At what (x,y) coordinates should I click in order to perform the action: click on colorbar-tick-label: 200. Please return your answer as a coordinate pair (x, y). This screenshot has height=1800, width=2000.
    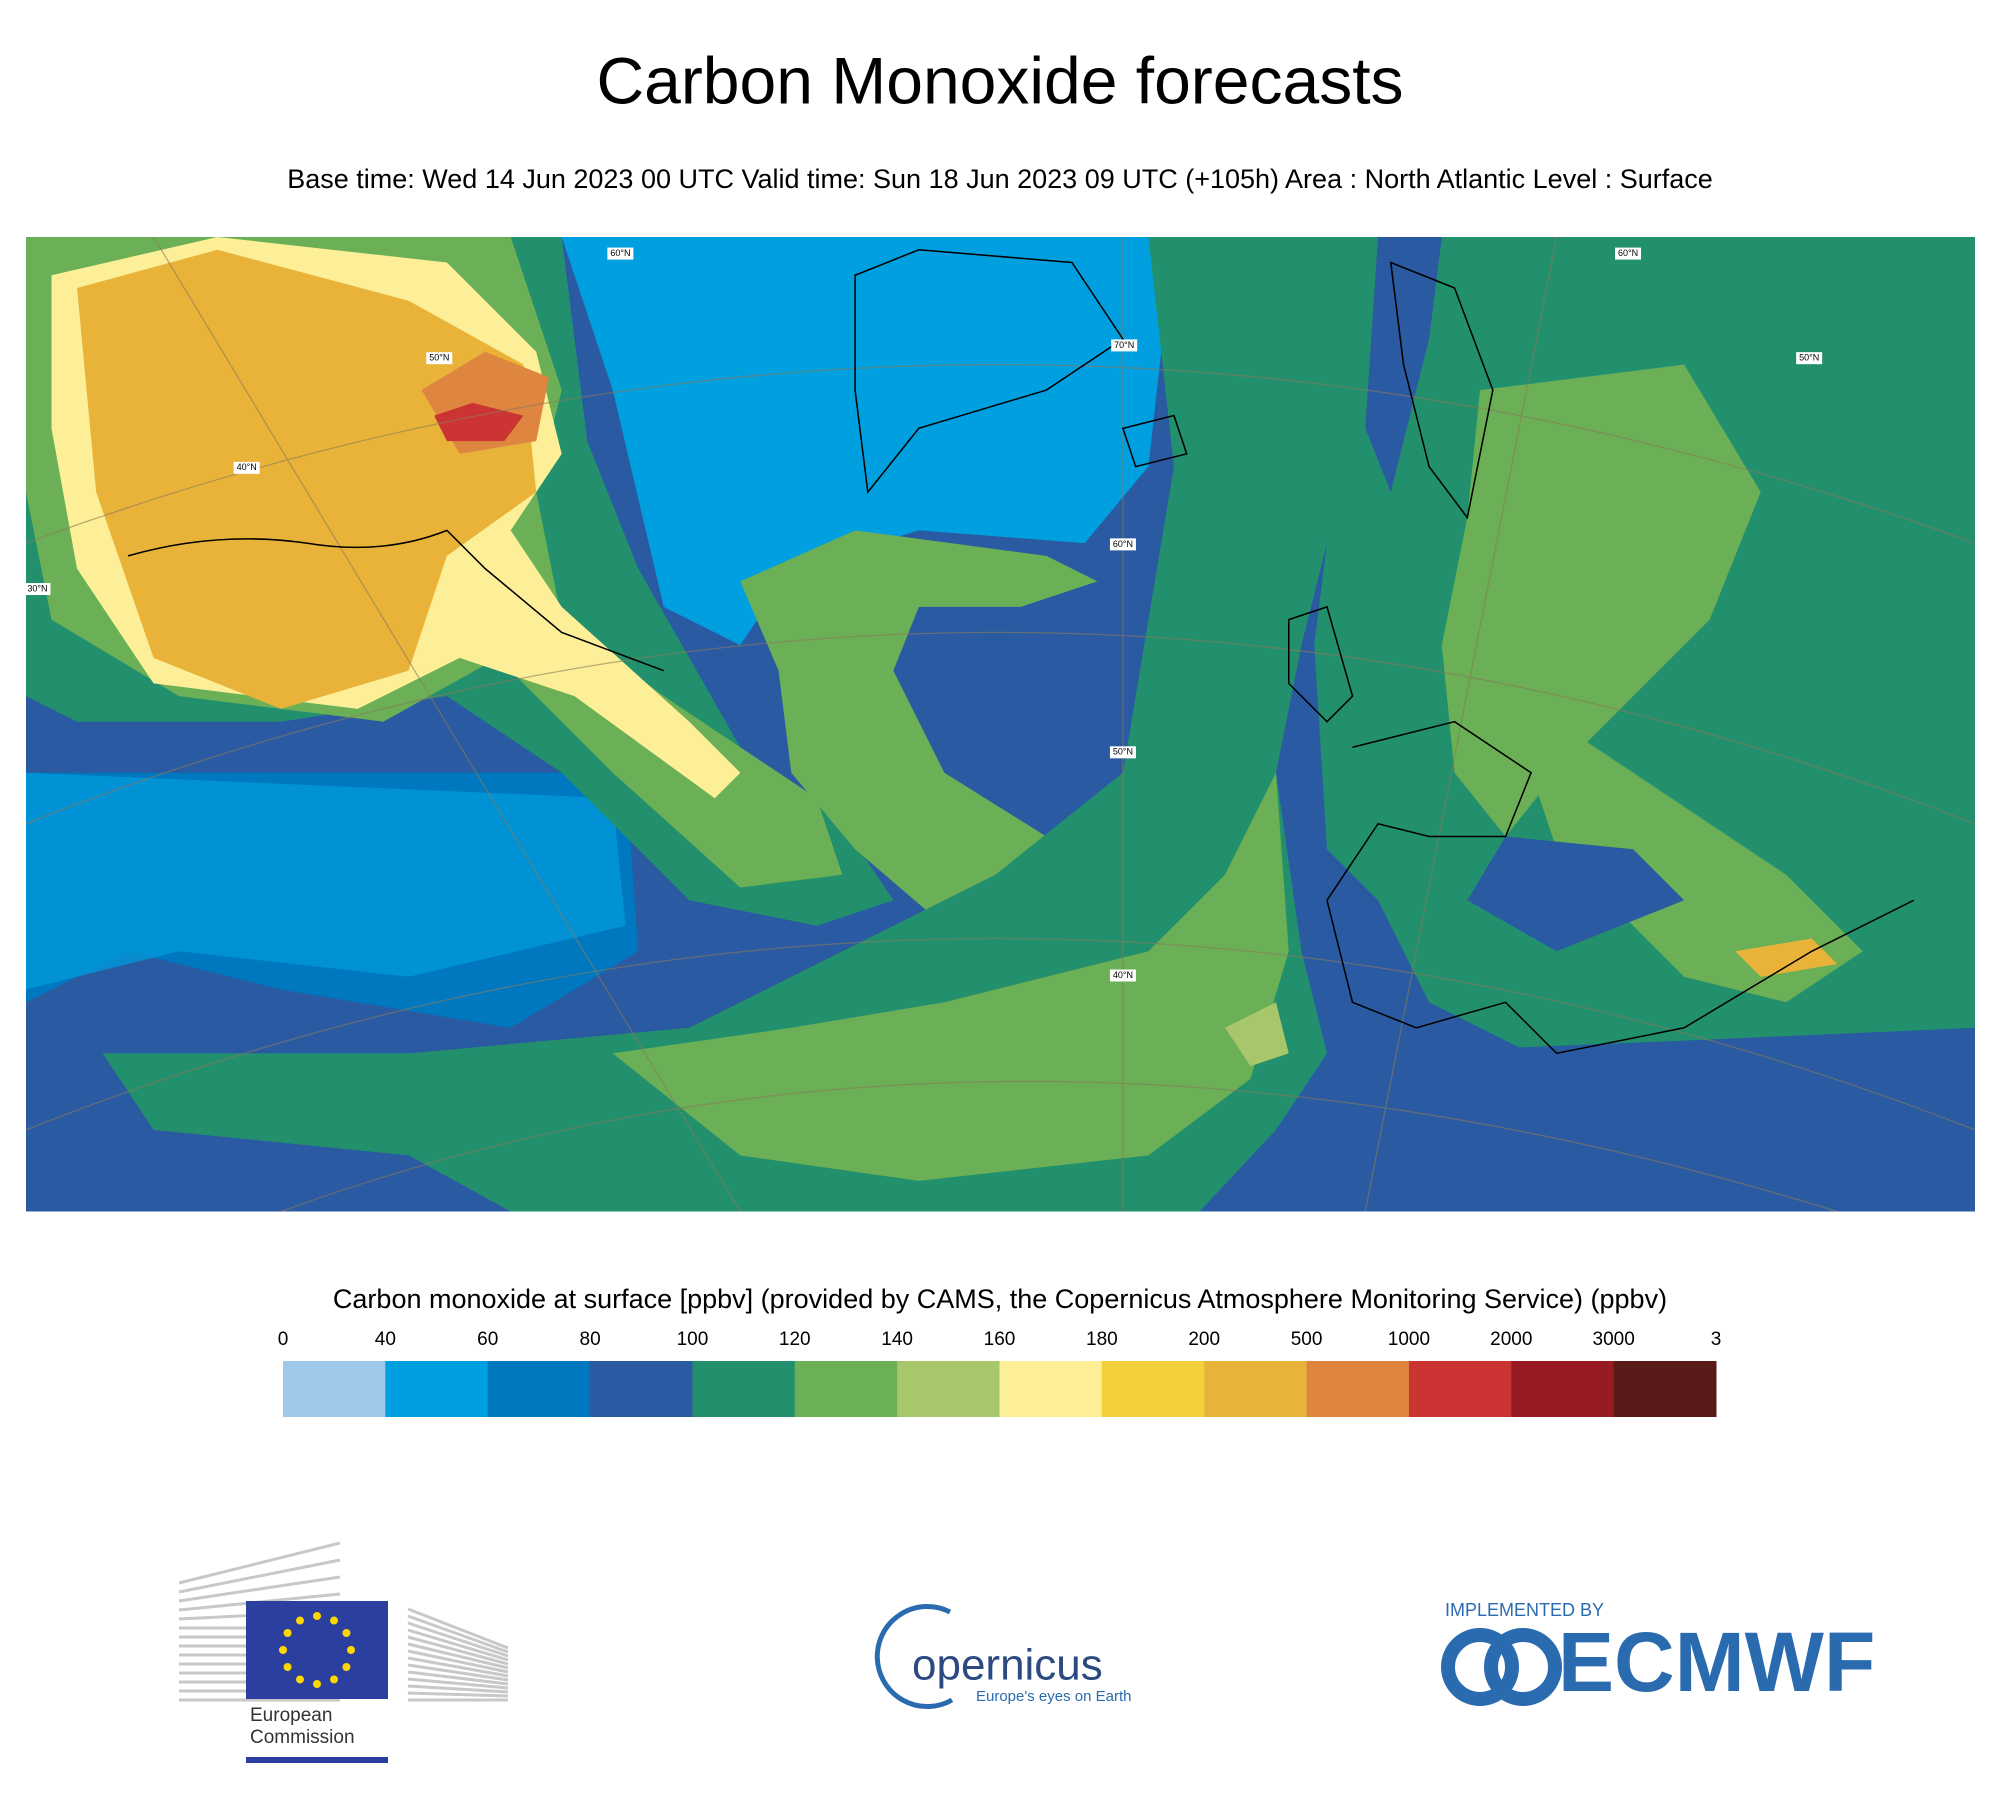
    Looking at the image, I should click on (1204, 1339).